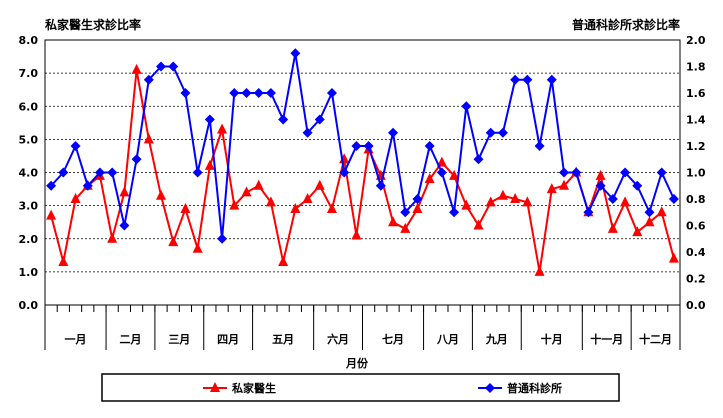 This screenshot has height=418, width=723. What do you see at coordinates (696, 67) in the screenshot?
I see `right-tick-label: 1.8` at bounding box center [696, 67].